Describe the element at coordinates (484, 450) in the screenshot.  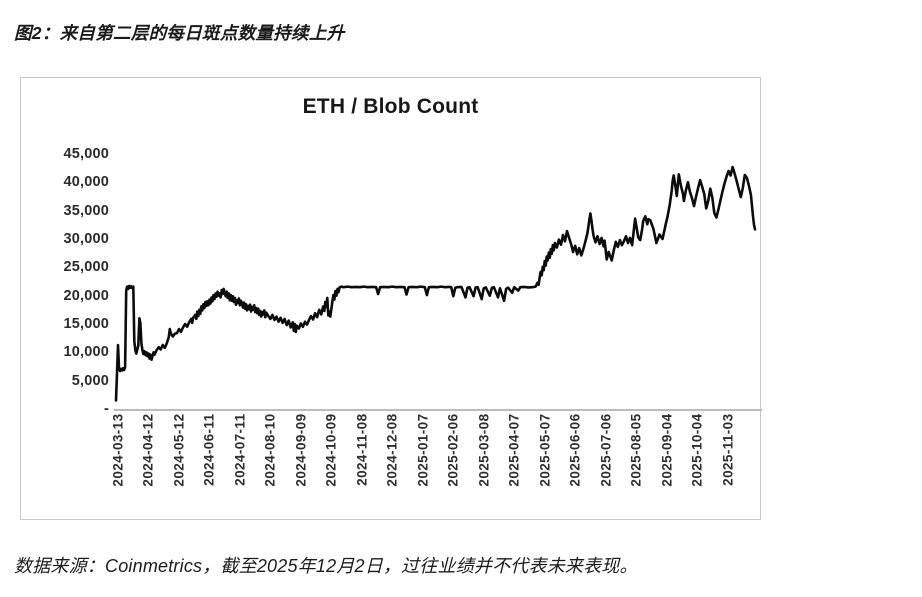
I see `x-axis-tick-label: 2025-03-08` at that location.